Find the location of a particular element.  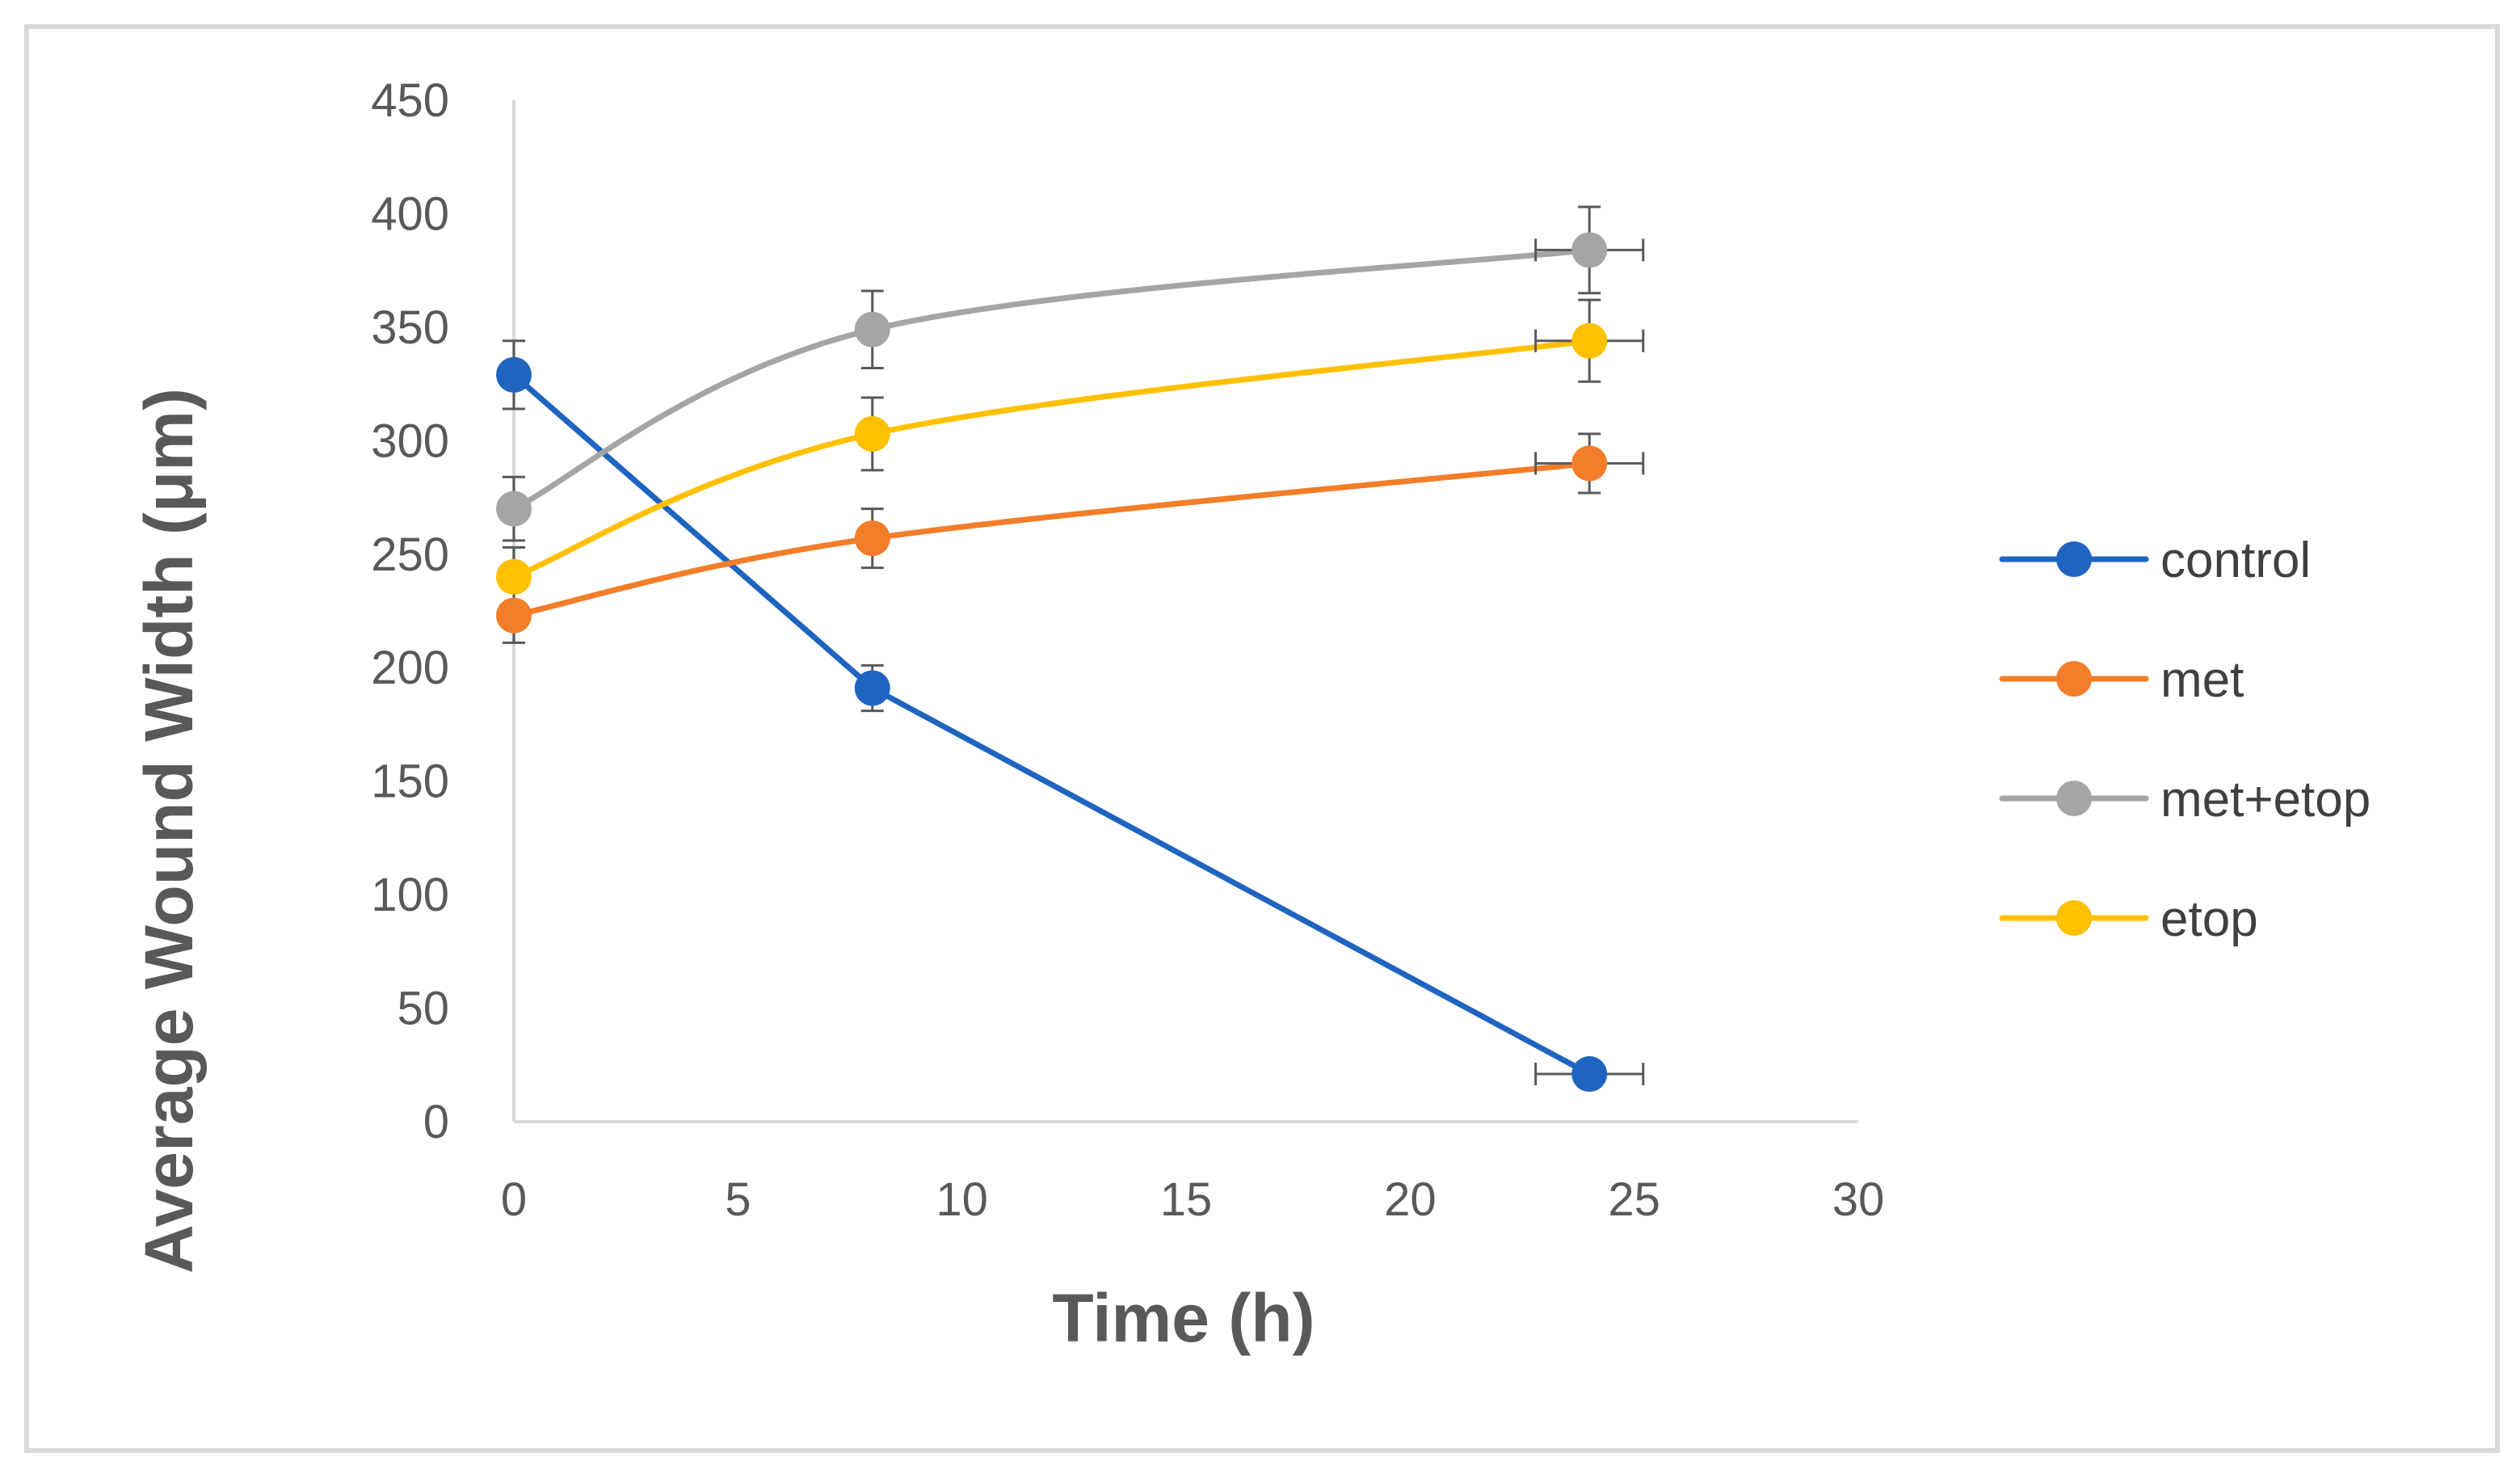

x-tick-labels: 0 5 10 15 20 25 30 is located at coordinates (1192, 1199).